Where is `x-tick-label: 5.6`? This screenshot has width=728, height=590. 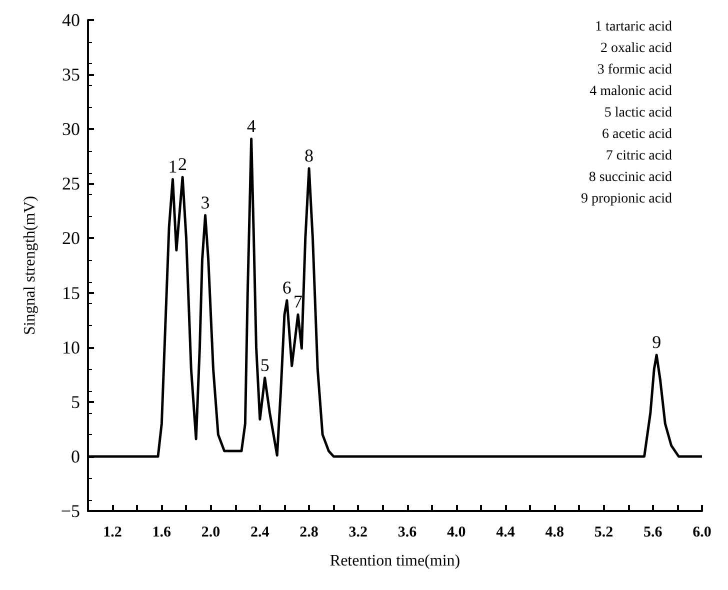
x-tick-label: 5.6 is located at coordinates (653, 532).